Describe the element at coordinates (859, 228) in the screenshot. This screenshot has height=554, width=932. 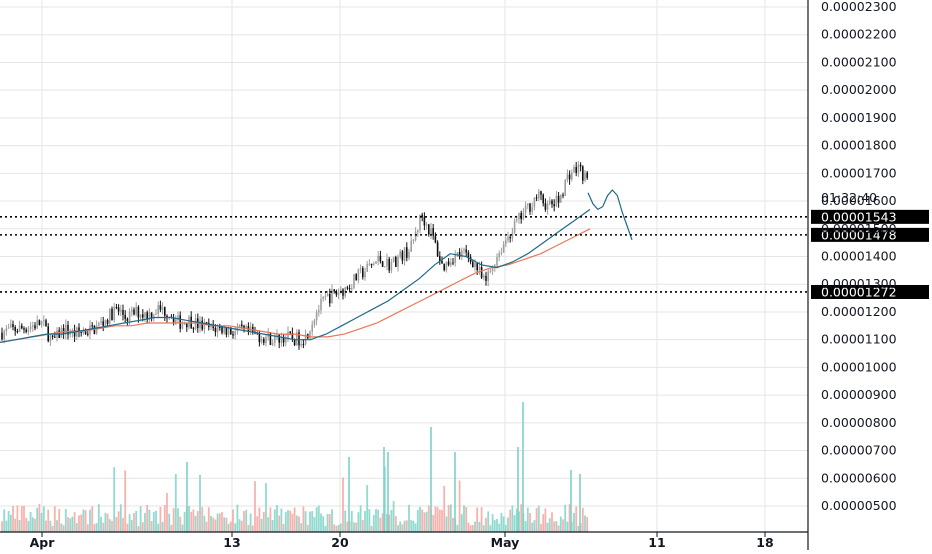
I see `y-tick-label: 0.00001500` at that location.